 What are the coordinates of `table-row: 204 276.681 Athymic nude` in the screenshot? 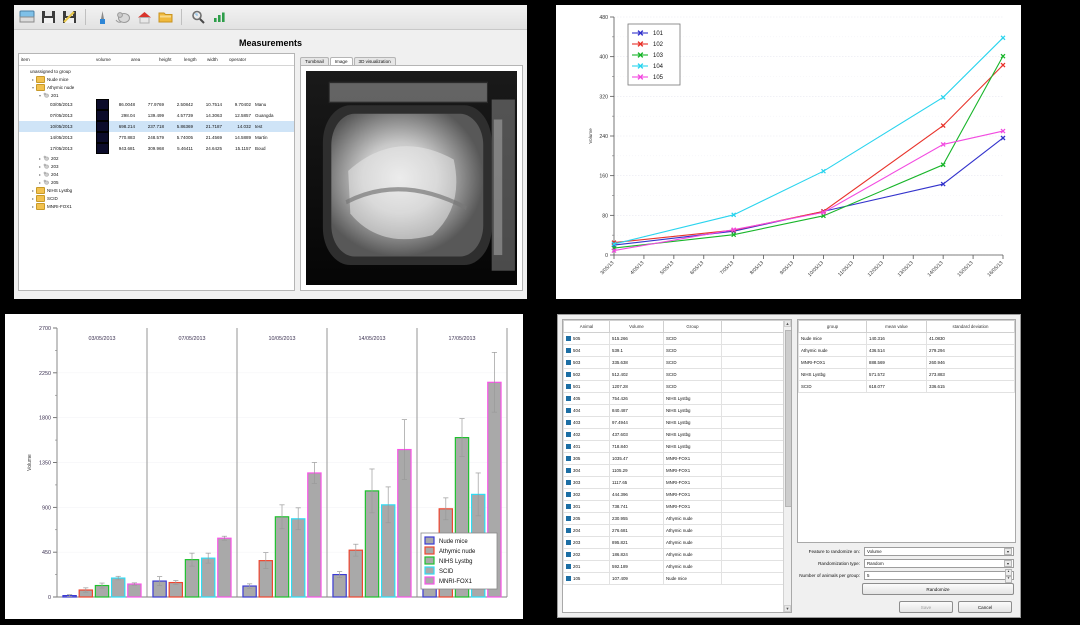 It's located at (677, 530).